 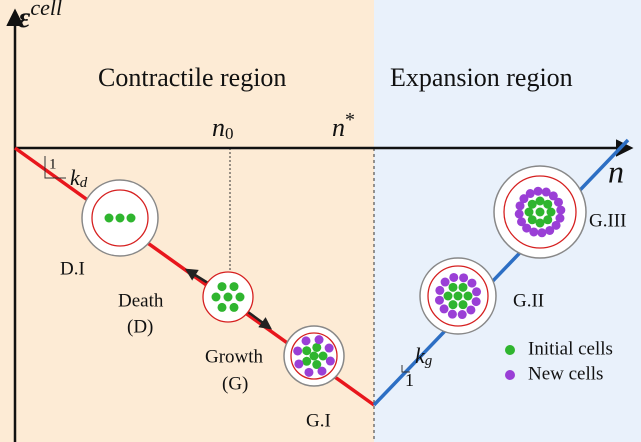 What do you see at coordinates (405, 369) in the screenshot?
I see `slope-g` at bounding box center [405, 369].